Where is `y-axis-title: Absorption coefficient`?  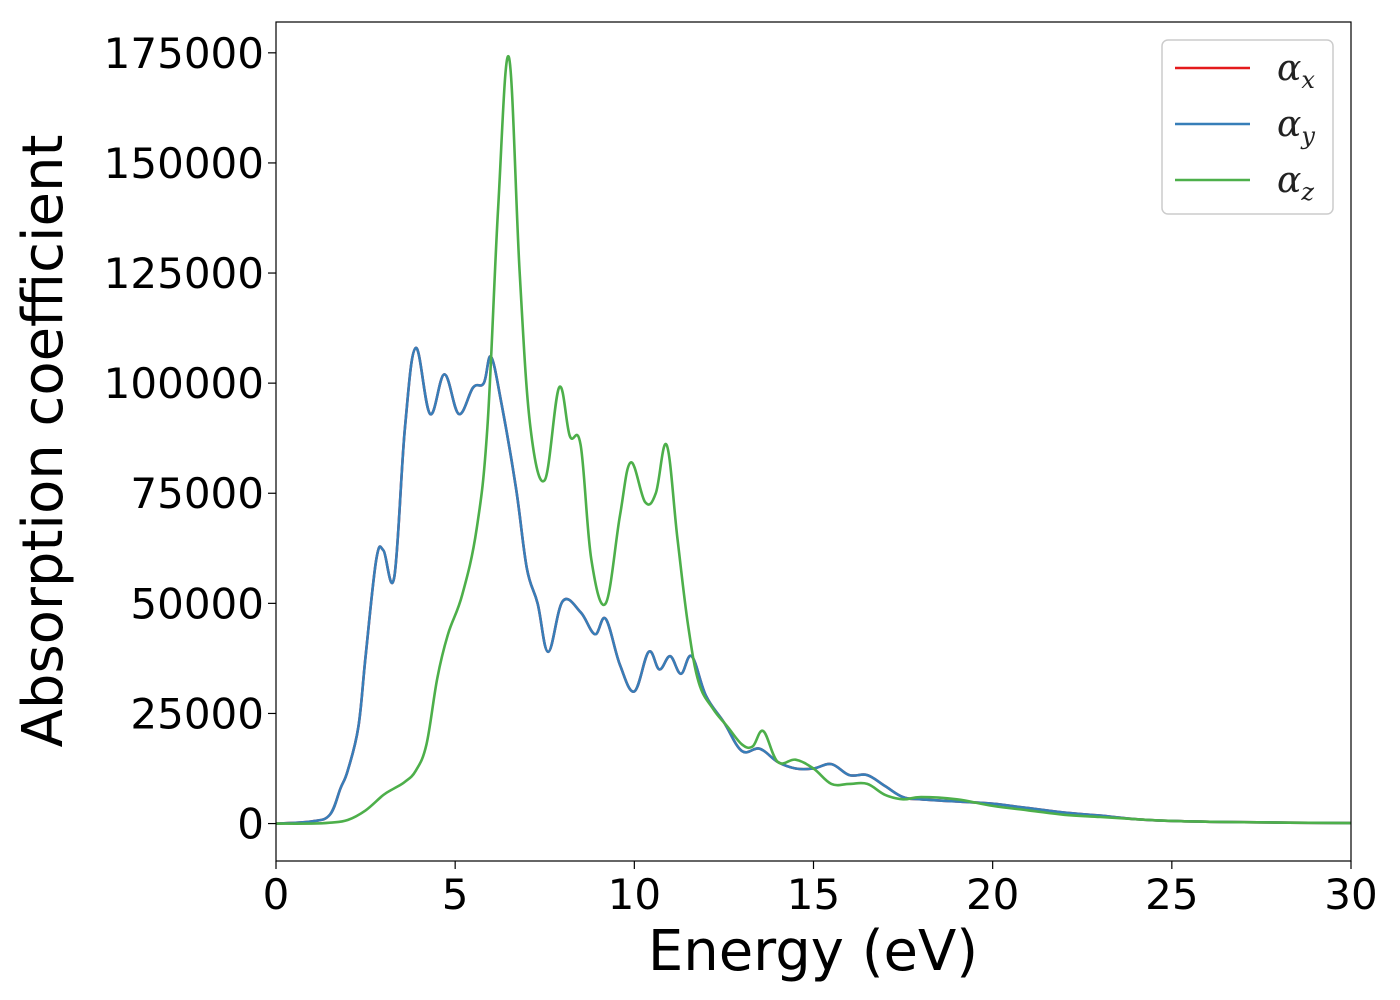 y-axis-title: Absorption coefficient is located at coordinates (43, 441).